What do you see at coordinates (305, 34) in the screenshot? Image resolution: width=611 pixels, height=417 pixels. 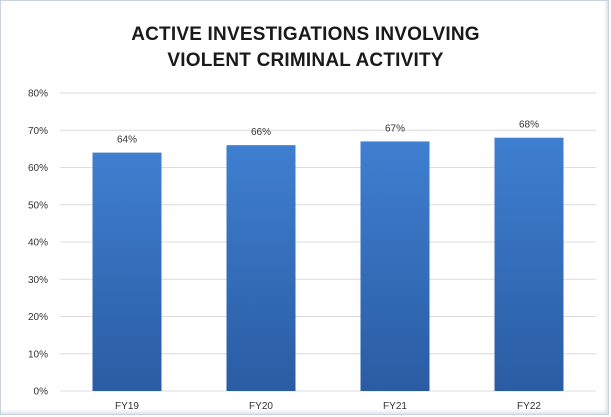 I see `chart-title-line-1: ACTIVE INVESTIGATIONS INVOLVING` at bounding box center [305, 34].